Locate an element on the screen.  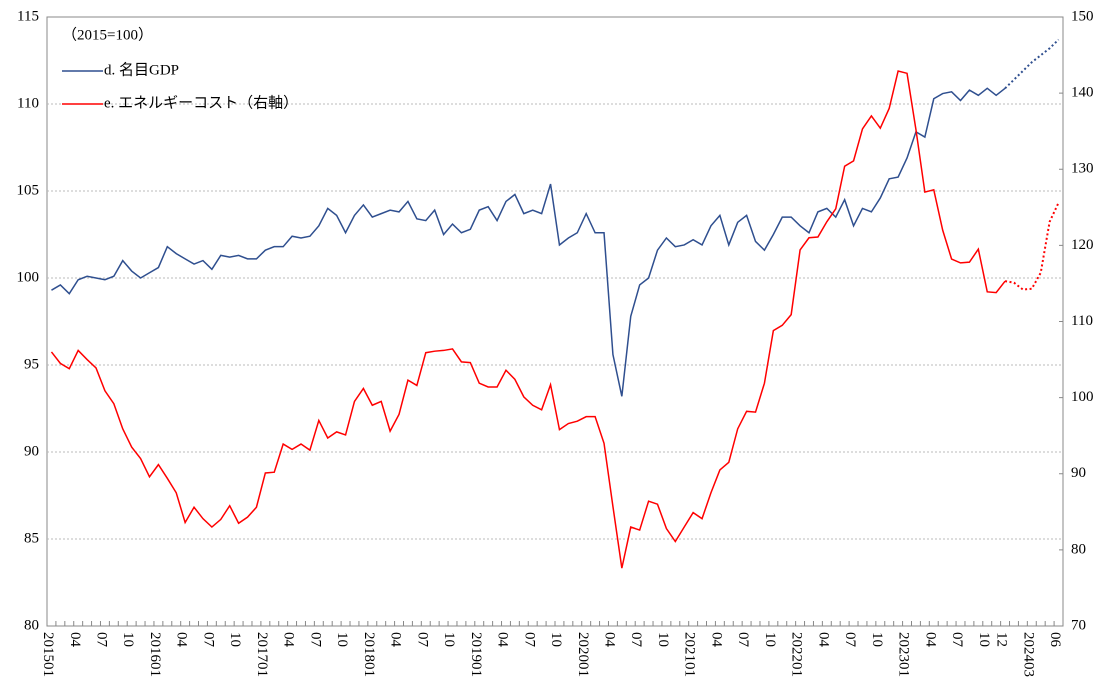
y-tick-label: 100 is located at coordinates (28, 277).